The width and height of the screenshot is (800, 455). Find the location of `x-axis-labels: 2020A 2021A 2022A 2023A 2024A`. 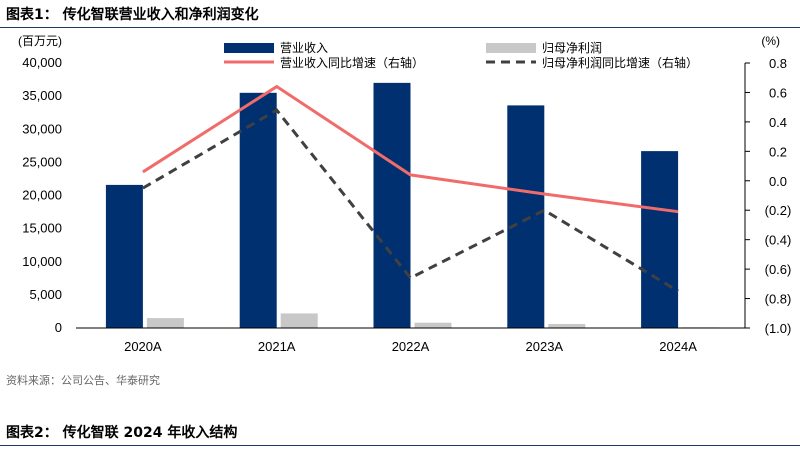

x-axis-labels: 2020A 2021A 2022A 2023A 2024A is located at coordinates (410, 346).